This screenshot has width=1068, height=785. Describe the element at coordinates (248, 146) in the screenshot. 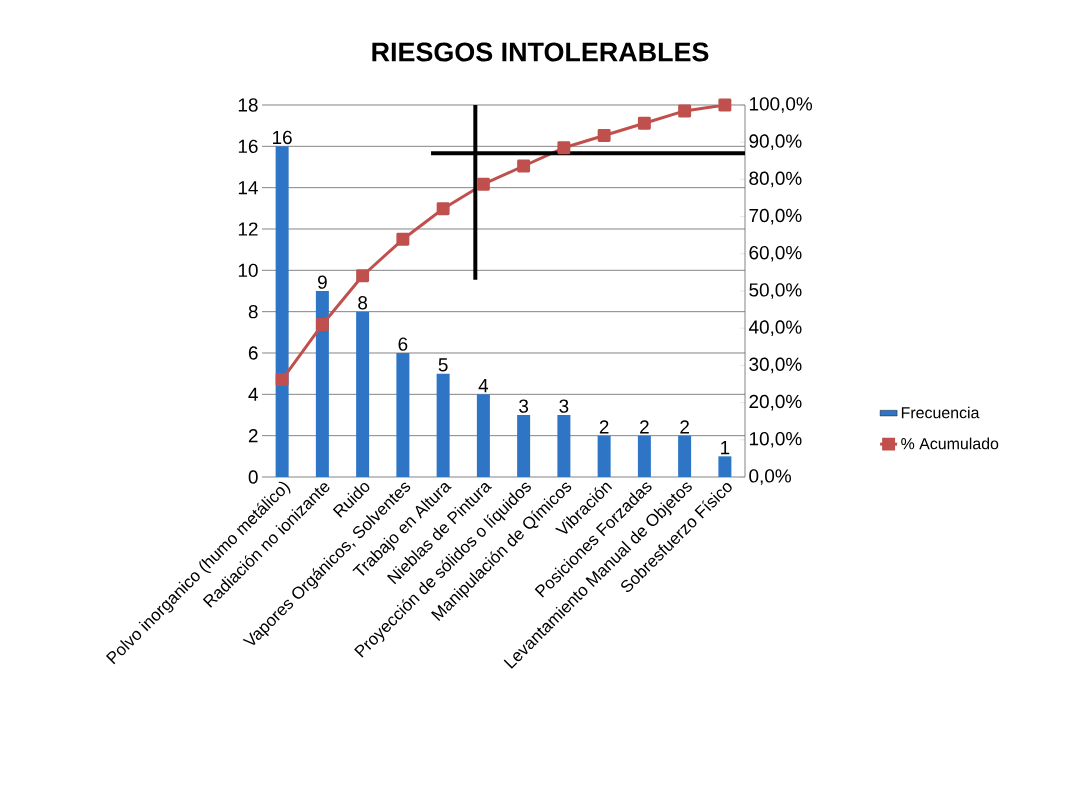

I see `y-tick-label: 16` at that location.